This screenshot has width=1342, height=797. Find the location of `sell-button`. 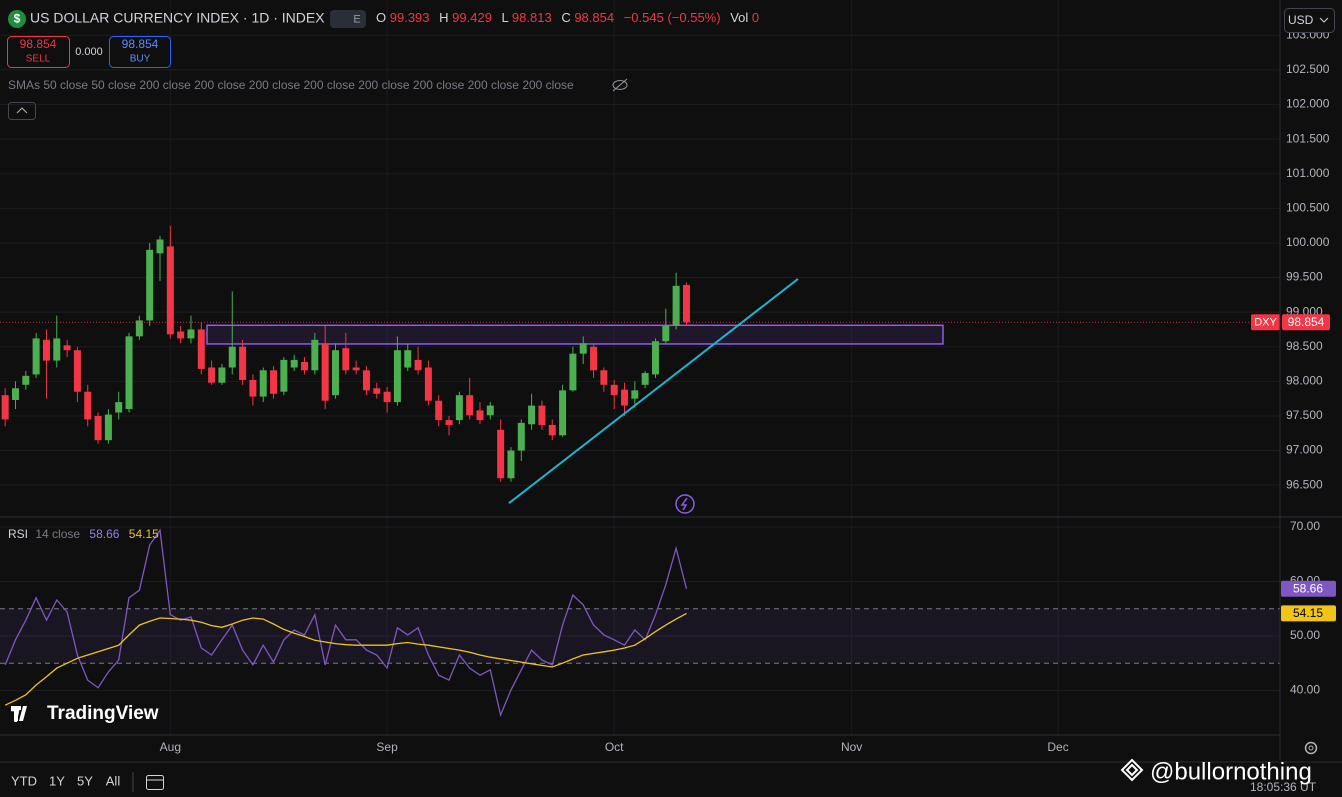

sell-button is located at coordinates (38, 52).